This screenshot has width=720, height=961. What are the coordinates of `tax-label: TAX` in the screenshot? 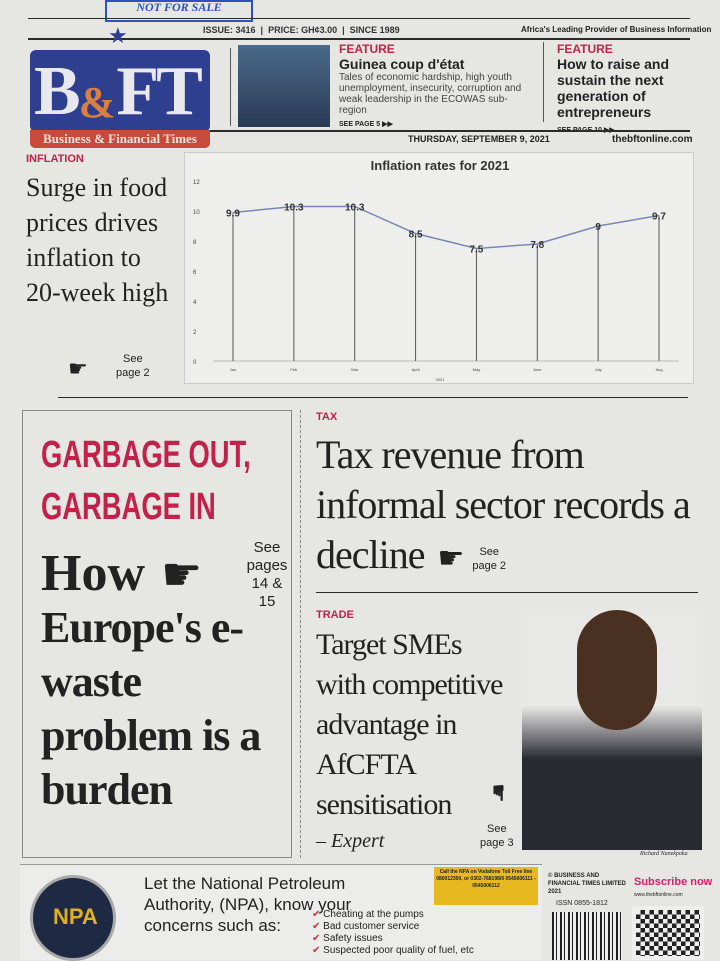 It's located at (327, 417).